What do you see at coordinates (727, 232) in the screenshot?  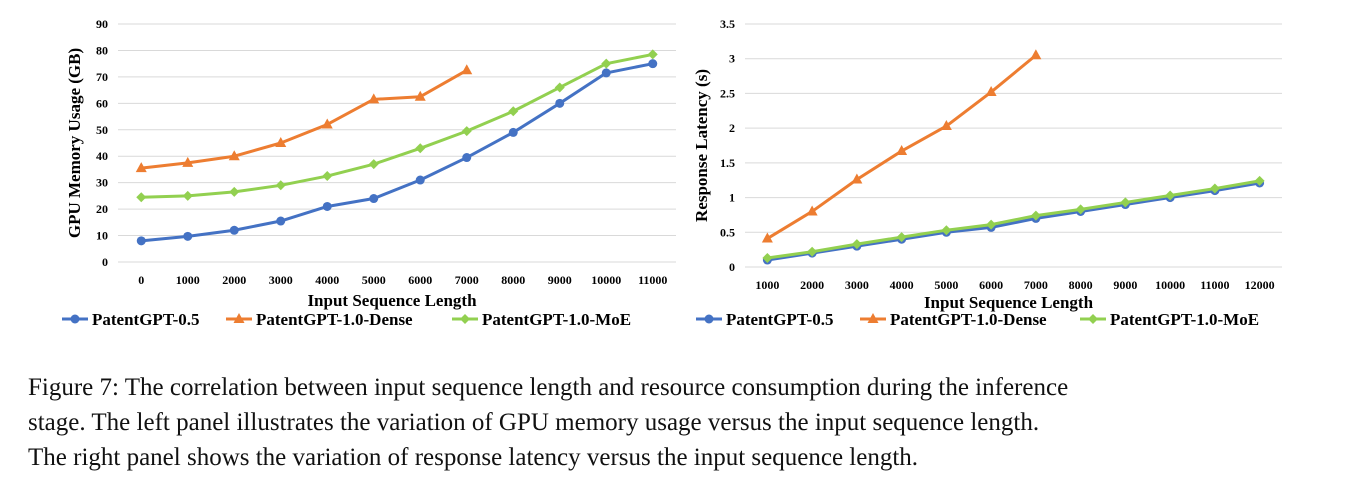 I see `y-tick-label: 0.5` at bounding box center [727, 232].